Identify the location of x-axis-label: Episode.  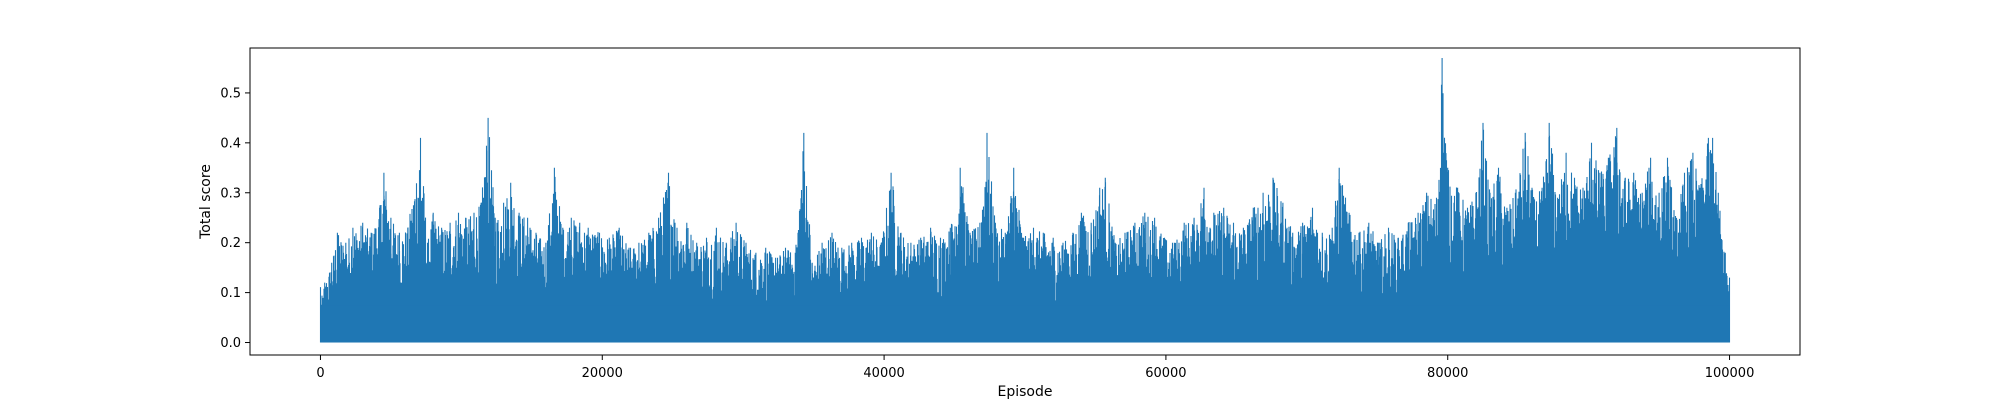
(1025, 392).